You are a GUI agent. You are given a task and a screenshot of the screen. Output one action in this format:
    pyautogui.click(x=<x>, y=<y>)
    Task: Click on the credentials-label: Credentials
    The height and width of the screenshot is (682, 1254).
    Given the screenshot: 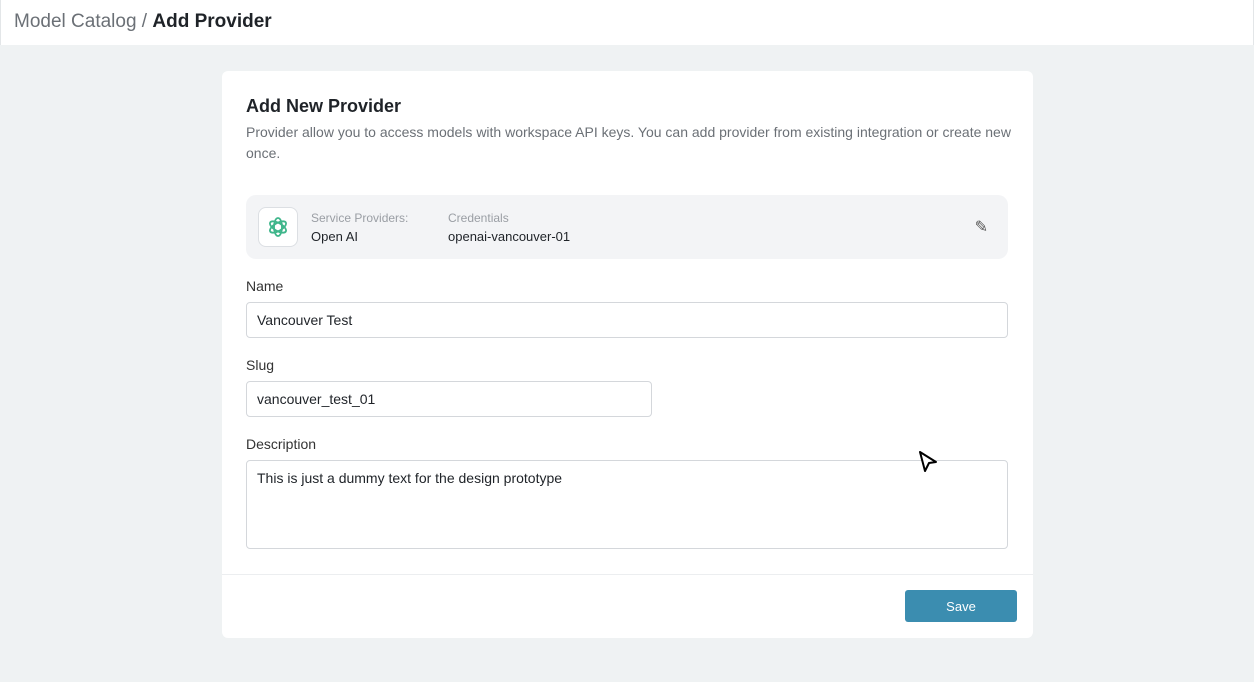 What is the action you would take?
    pyautogui.click(x=478, y=218)
    